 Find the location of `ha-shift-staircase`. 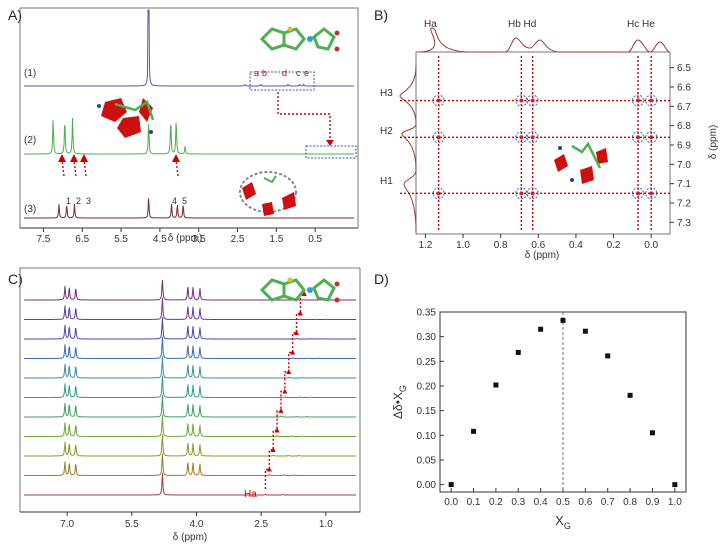

ha-shift-staircase is located at coordinates (284, 391).